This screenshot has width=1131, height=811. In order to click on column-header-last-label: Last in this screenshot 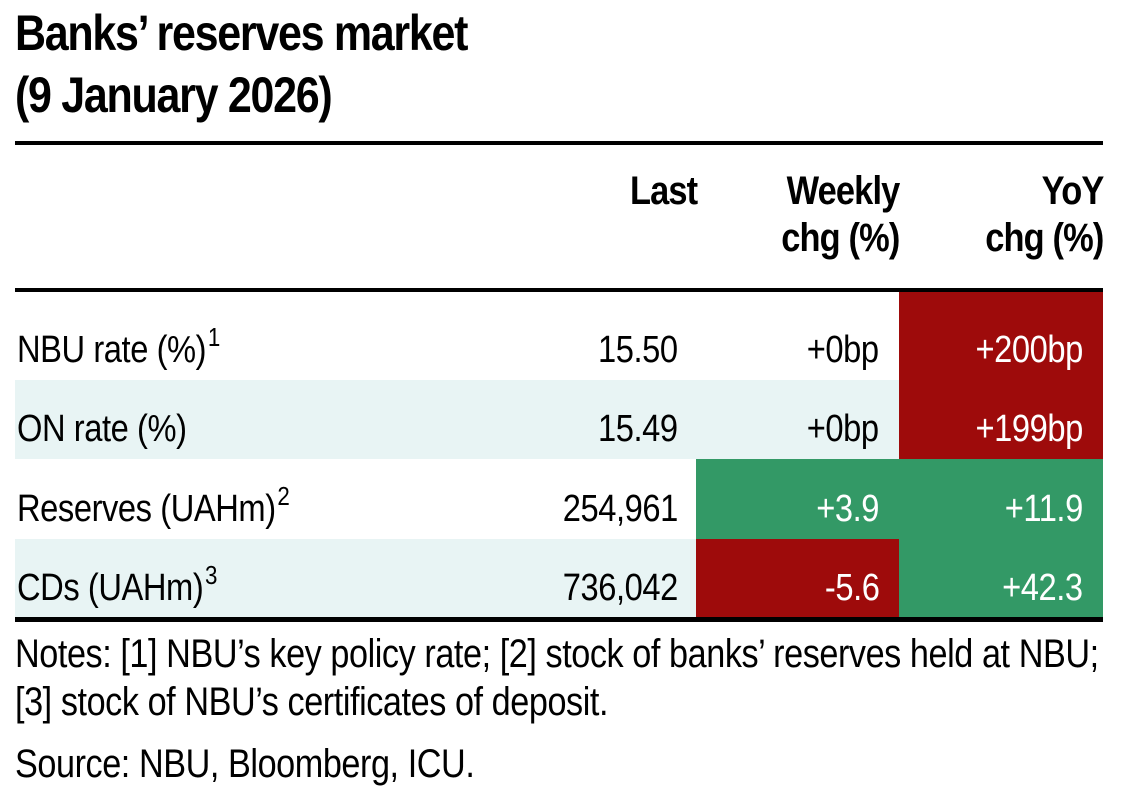, I will do `click(663, 191)`.